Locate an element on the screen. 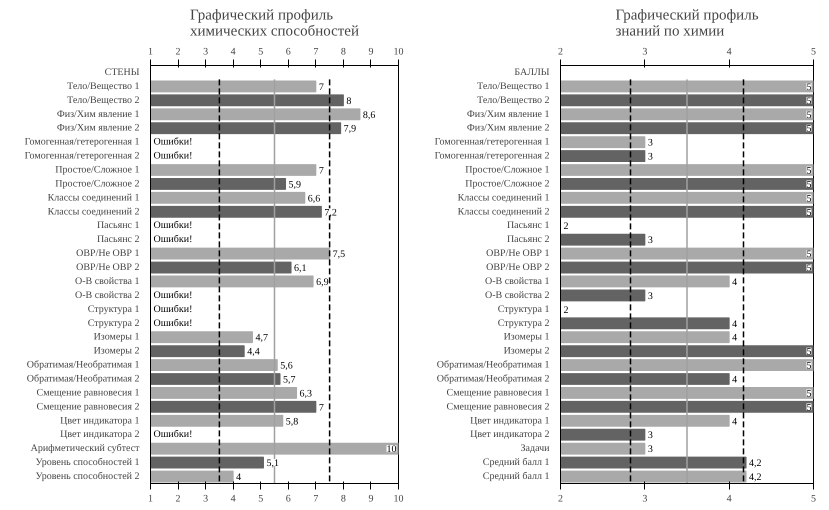 Image resolution: width=829 pixels, height=510 pixels. y-tick-label: Арифметический субтест is located at coordinates (85, 448).